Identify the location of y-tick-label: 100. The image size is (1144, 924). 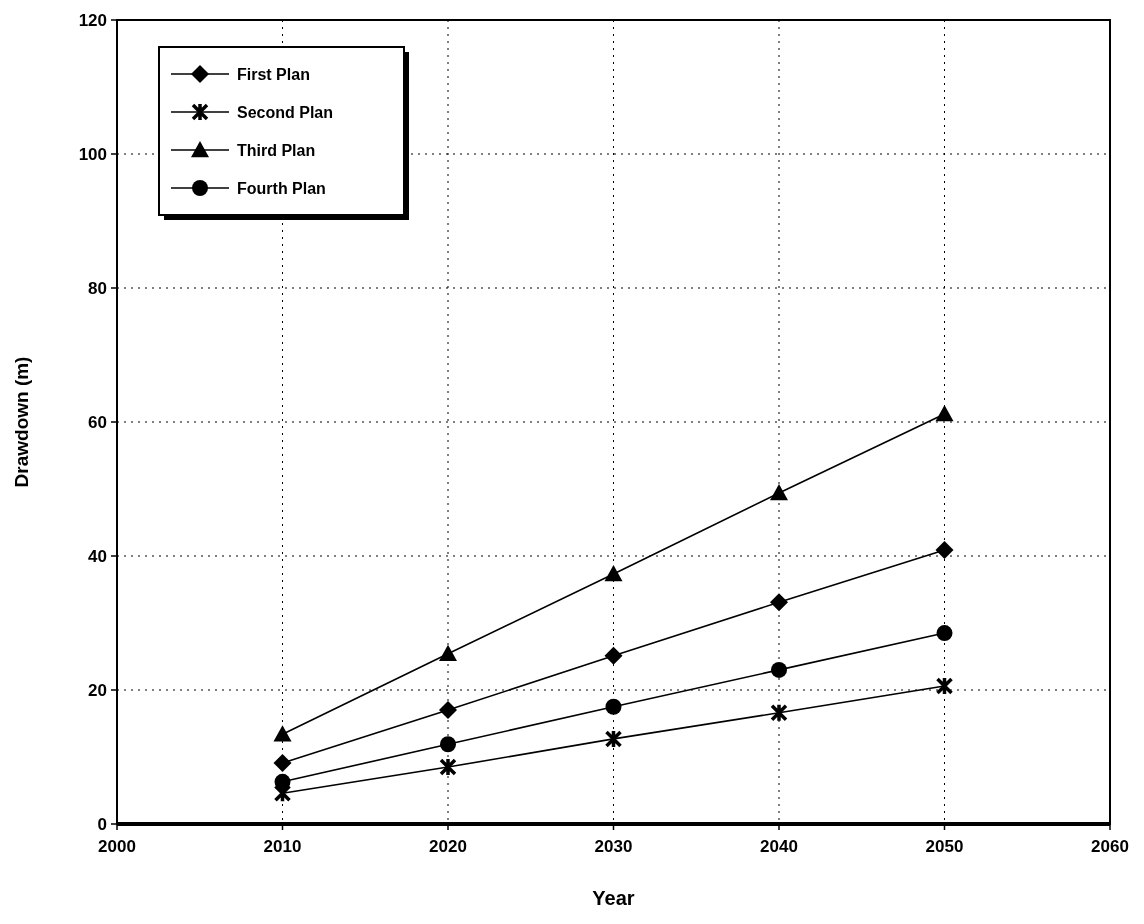
(92, 154).